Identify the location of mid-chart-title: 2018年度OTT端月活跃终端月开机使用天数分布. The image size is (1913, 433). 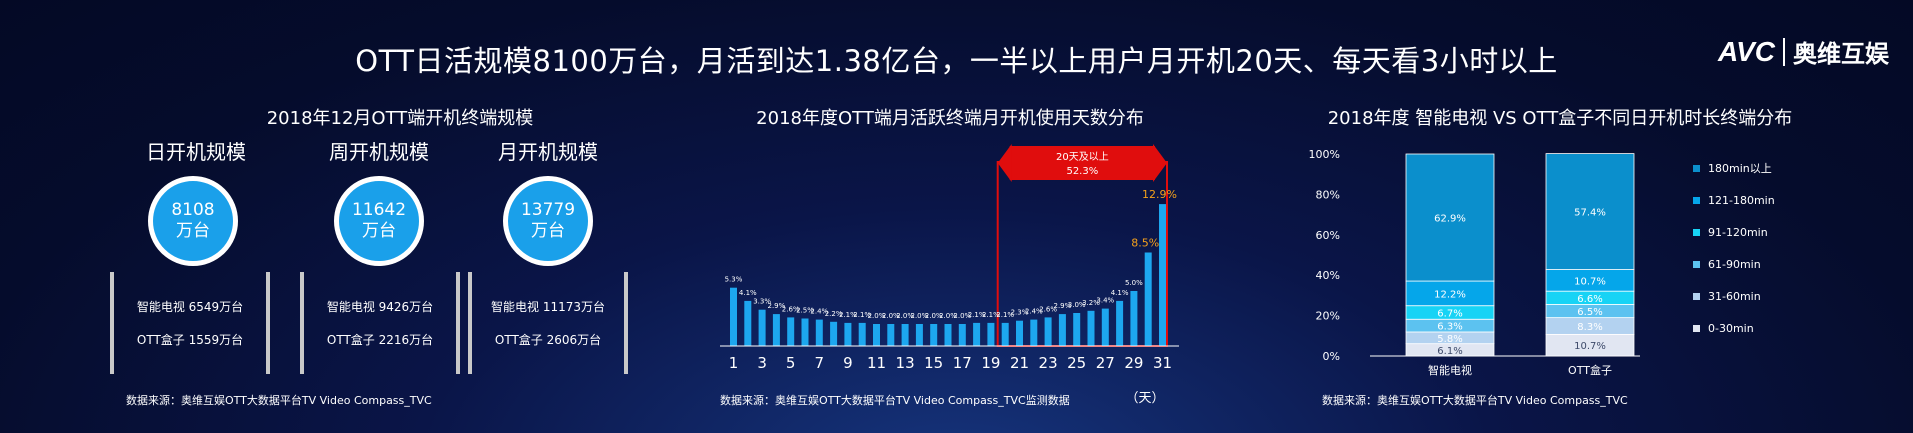
(950, 118).